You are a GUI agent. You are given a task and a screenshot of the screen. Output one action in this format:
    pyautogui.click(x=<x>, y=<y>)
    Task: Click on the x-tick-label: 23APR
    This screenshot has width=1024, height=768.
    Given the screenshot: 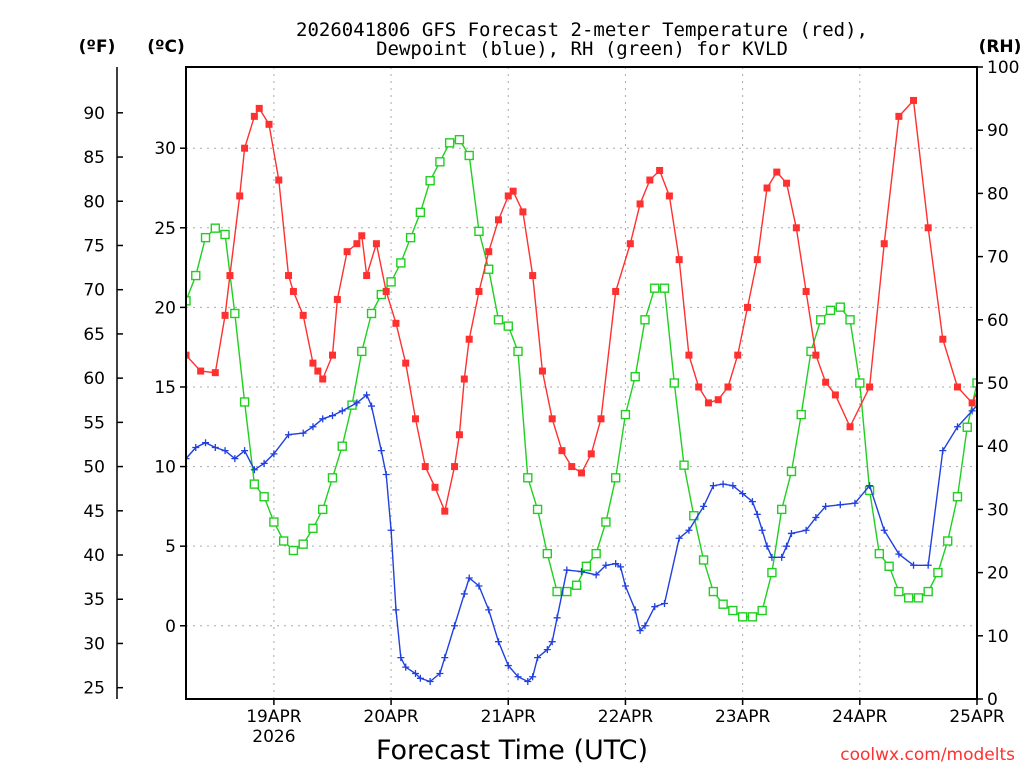 What is the action you would take?
    pyautogui.click(x=743, y=717)
    